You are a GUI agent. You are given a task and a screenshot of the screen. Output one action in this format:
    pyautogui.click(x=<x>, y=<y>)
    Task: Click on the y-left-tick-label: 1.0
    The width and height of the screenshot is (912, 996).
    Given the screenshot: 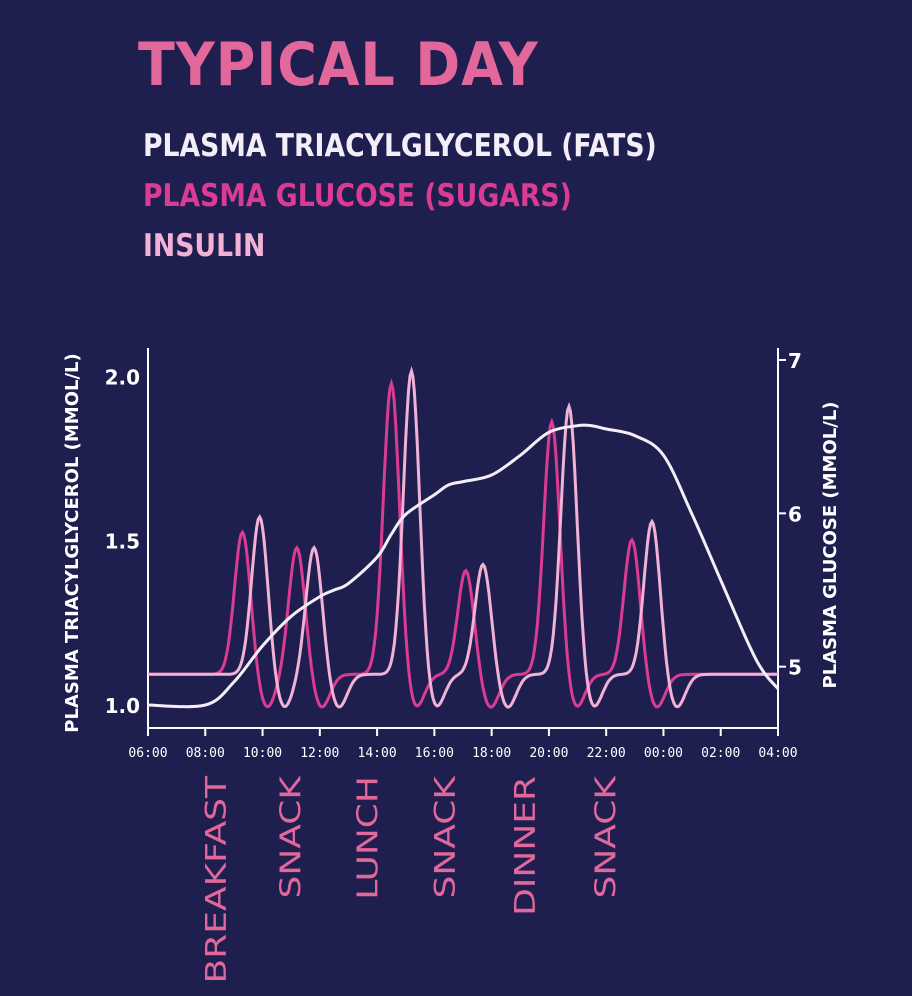 What is the action you would take?
    pyautogui.click(x=122, y=706)
    